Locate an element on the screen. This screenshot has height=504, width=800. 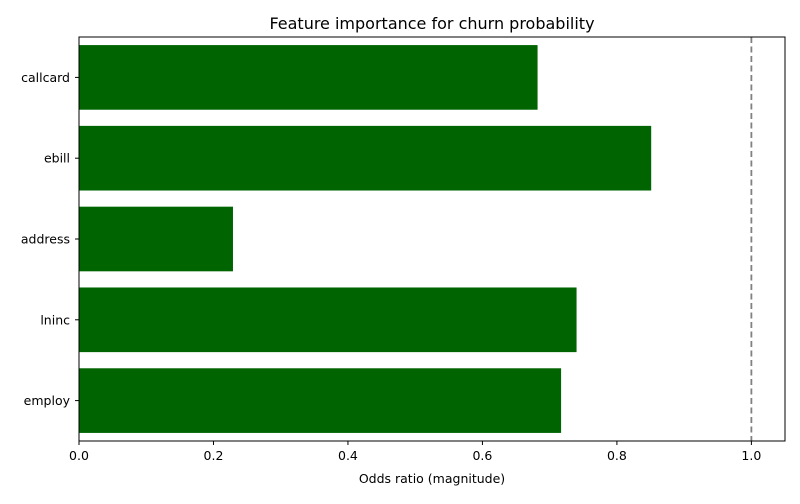
chart-title: Feature importance for churn probability is located at coordinates (431, 23).